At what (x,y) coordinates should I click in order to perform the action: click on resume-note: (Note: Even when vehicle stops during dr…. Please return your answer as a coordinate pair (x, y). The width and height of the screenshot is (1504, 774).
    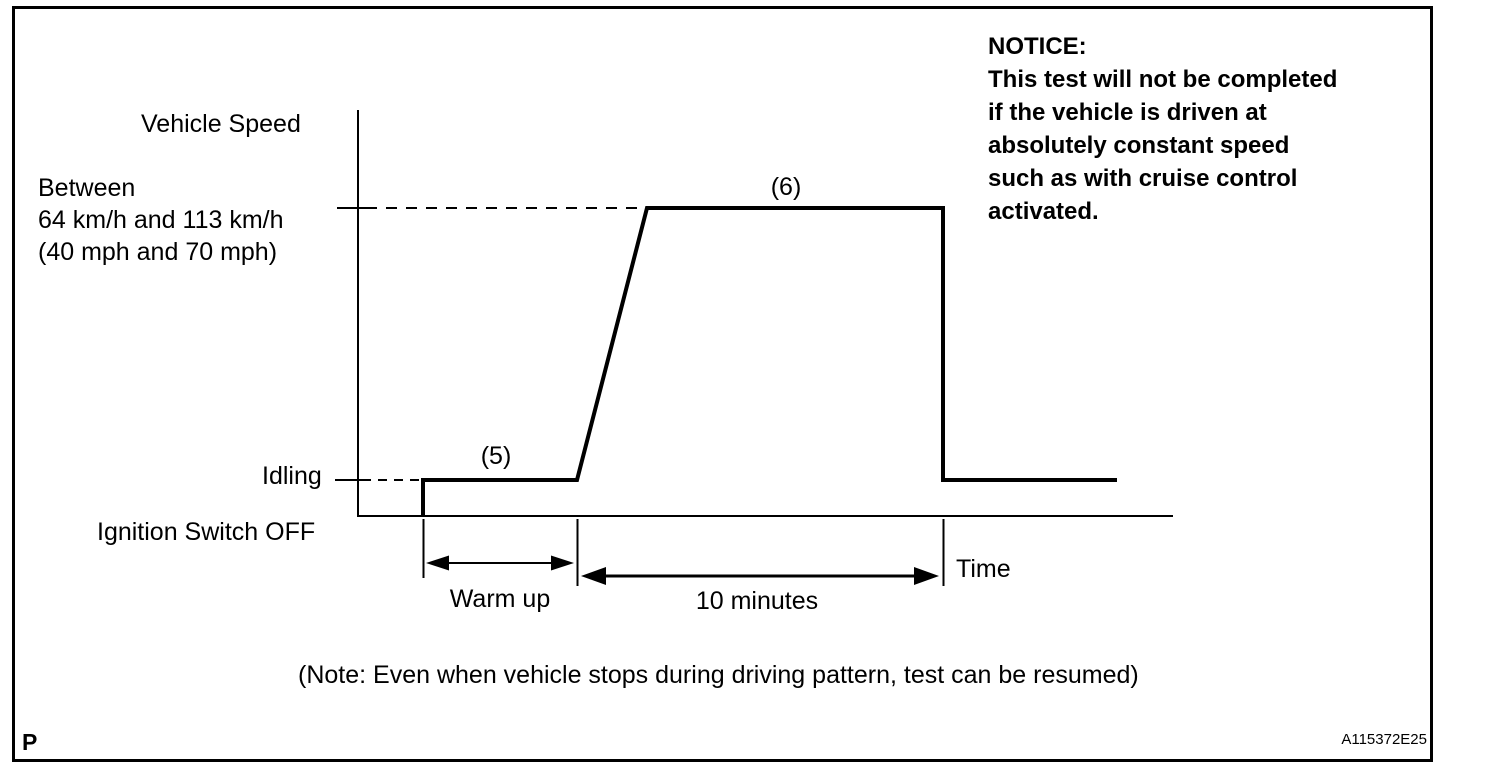
    Looking at the image, I should click on (718, 675).